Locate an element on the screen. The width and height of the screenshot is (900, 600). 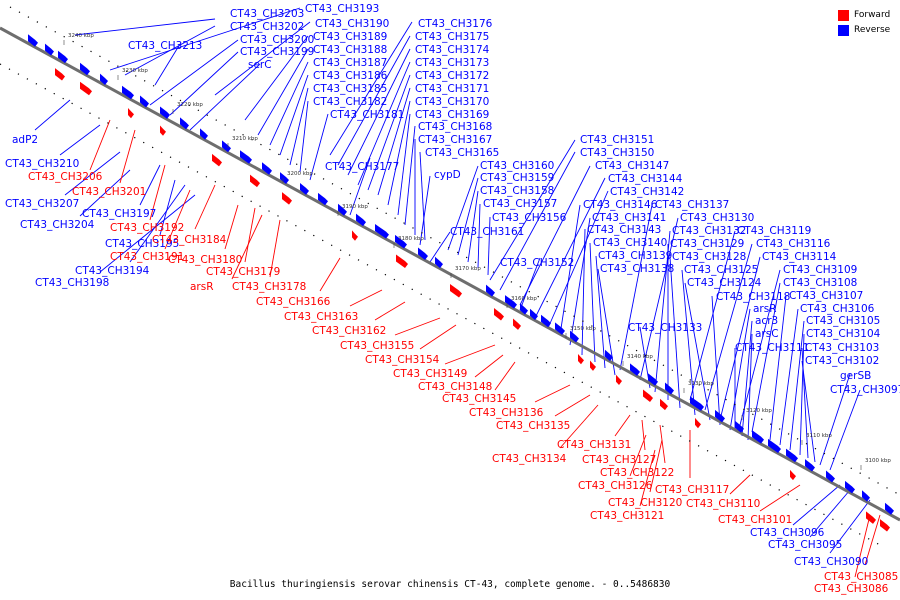
reverse-gene-label: CT43_CH3177 is located at coordinates (362, 167).